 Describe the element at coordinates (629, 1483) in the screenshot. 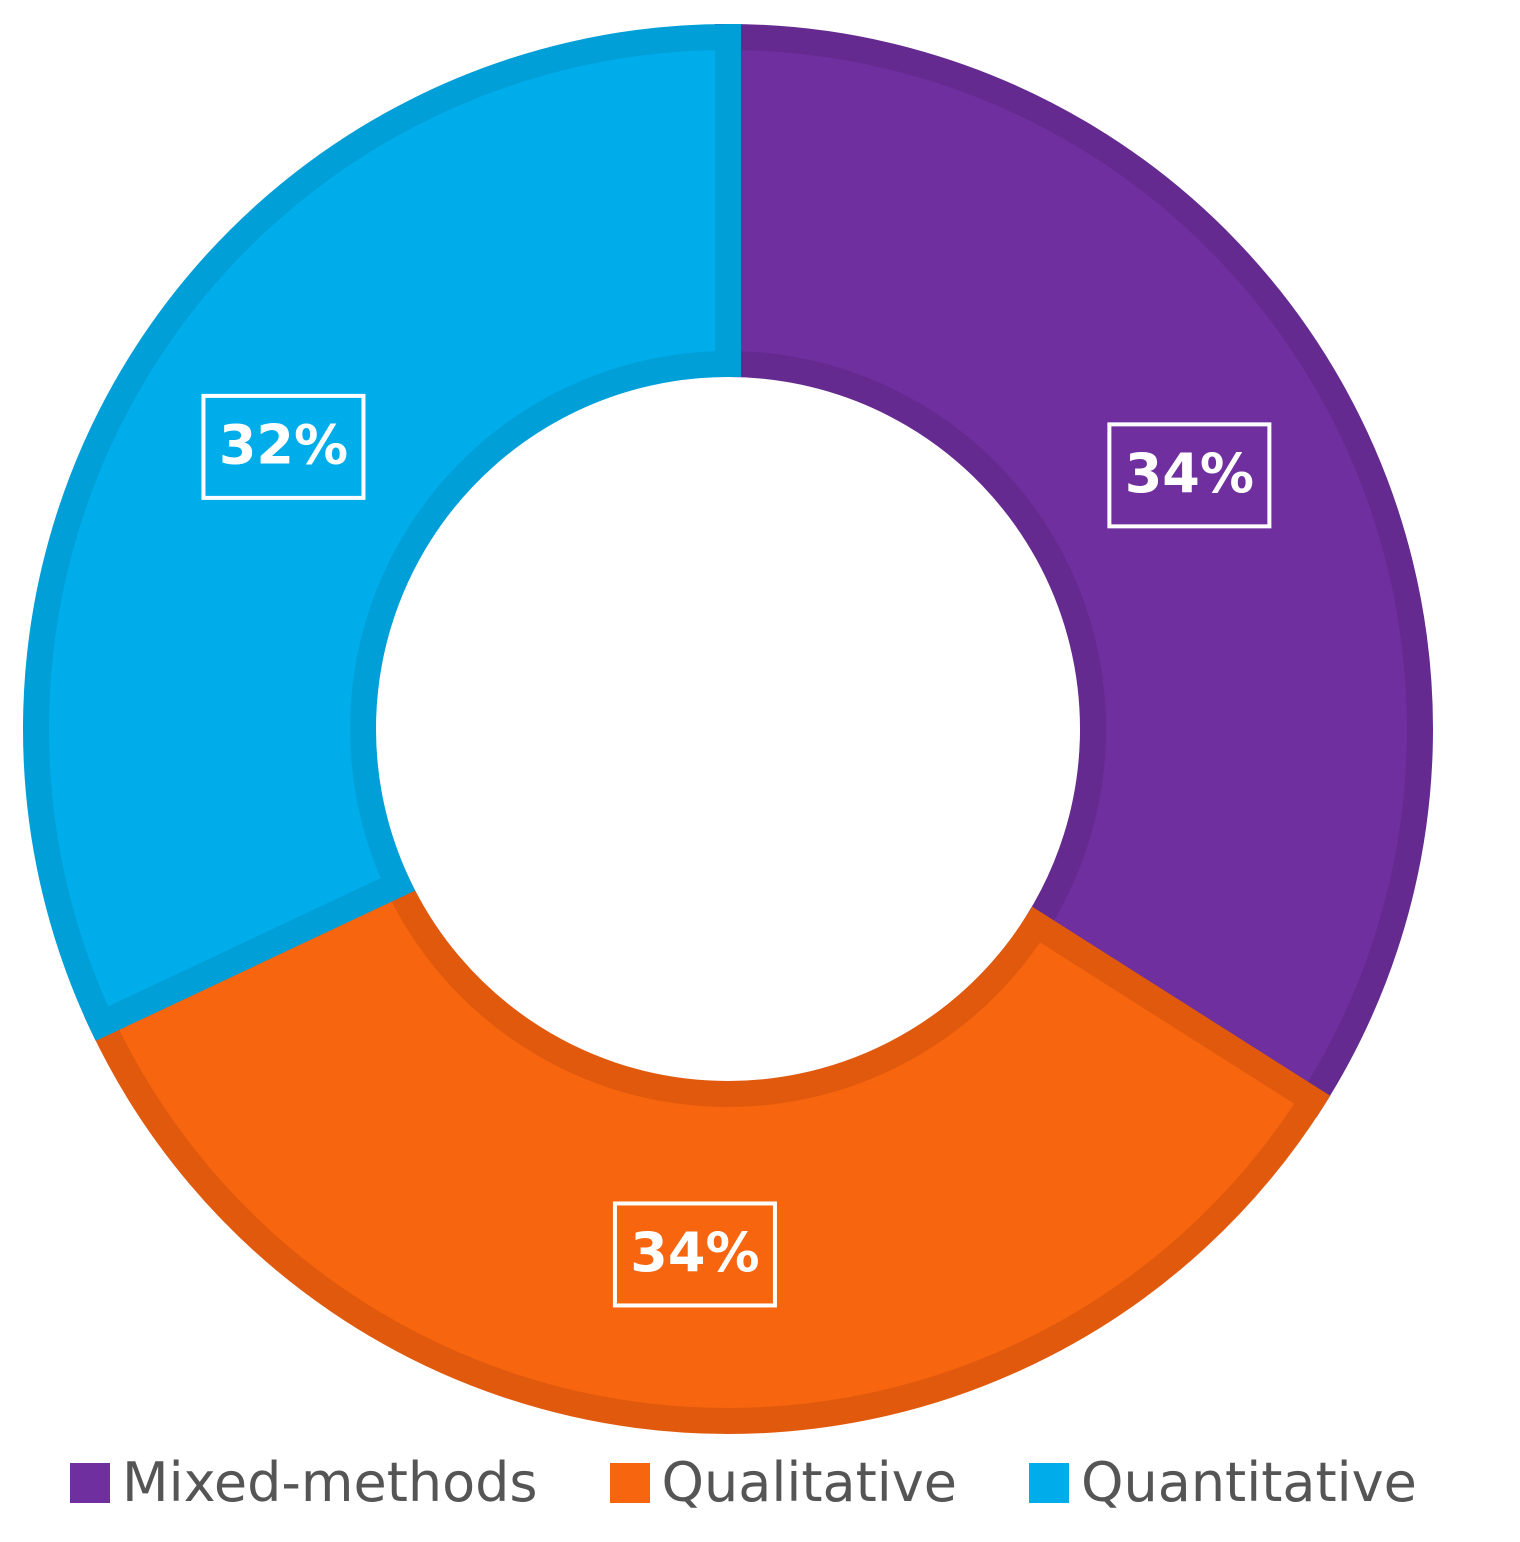

I see `legend-swatch-qualitative` at that location.